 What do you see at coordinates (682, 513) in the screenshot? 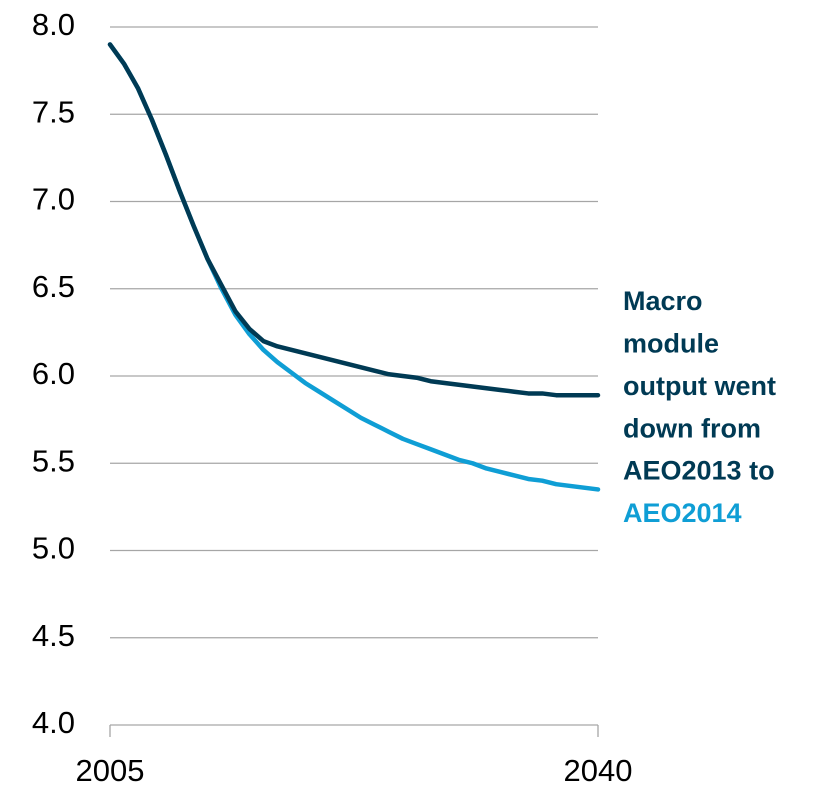
I see `annotation: AEO2014` at bounding box center [682, 513].